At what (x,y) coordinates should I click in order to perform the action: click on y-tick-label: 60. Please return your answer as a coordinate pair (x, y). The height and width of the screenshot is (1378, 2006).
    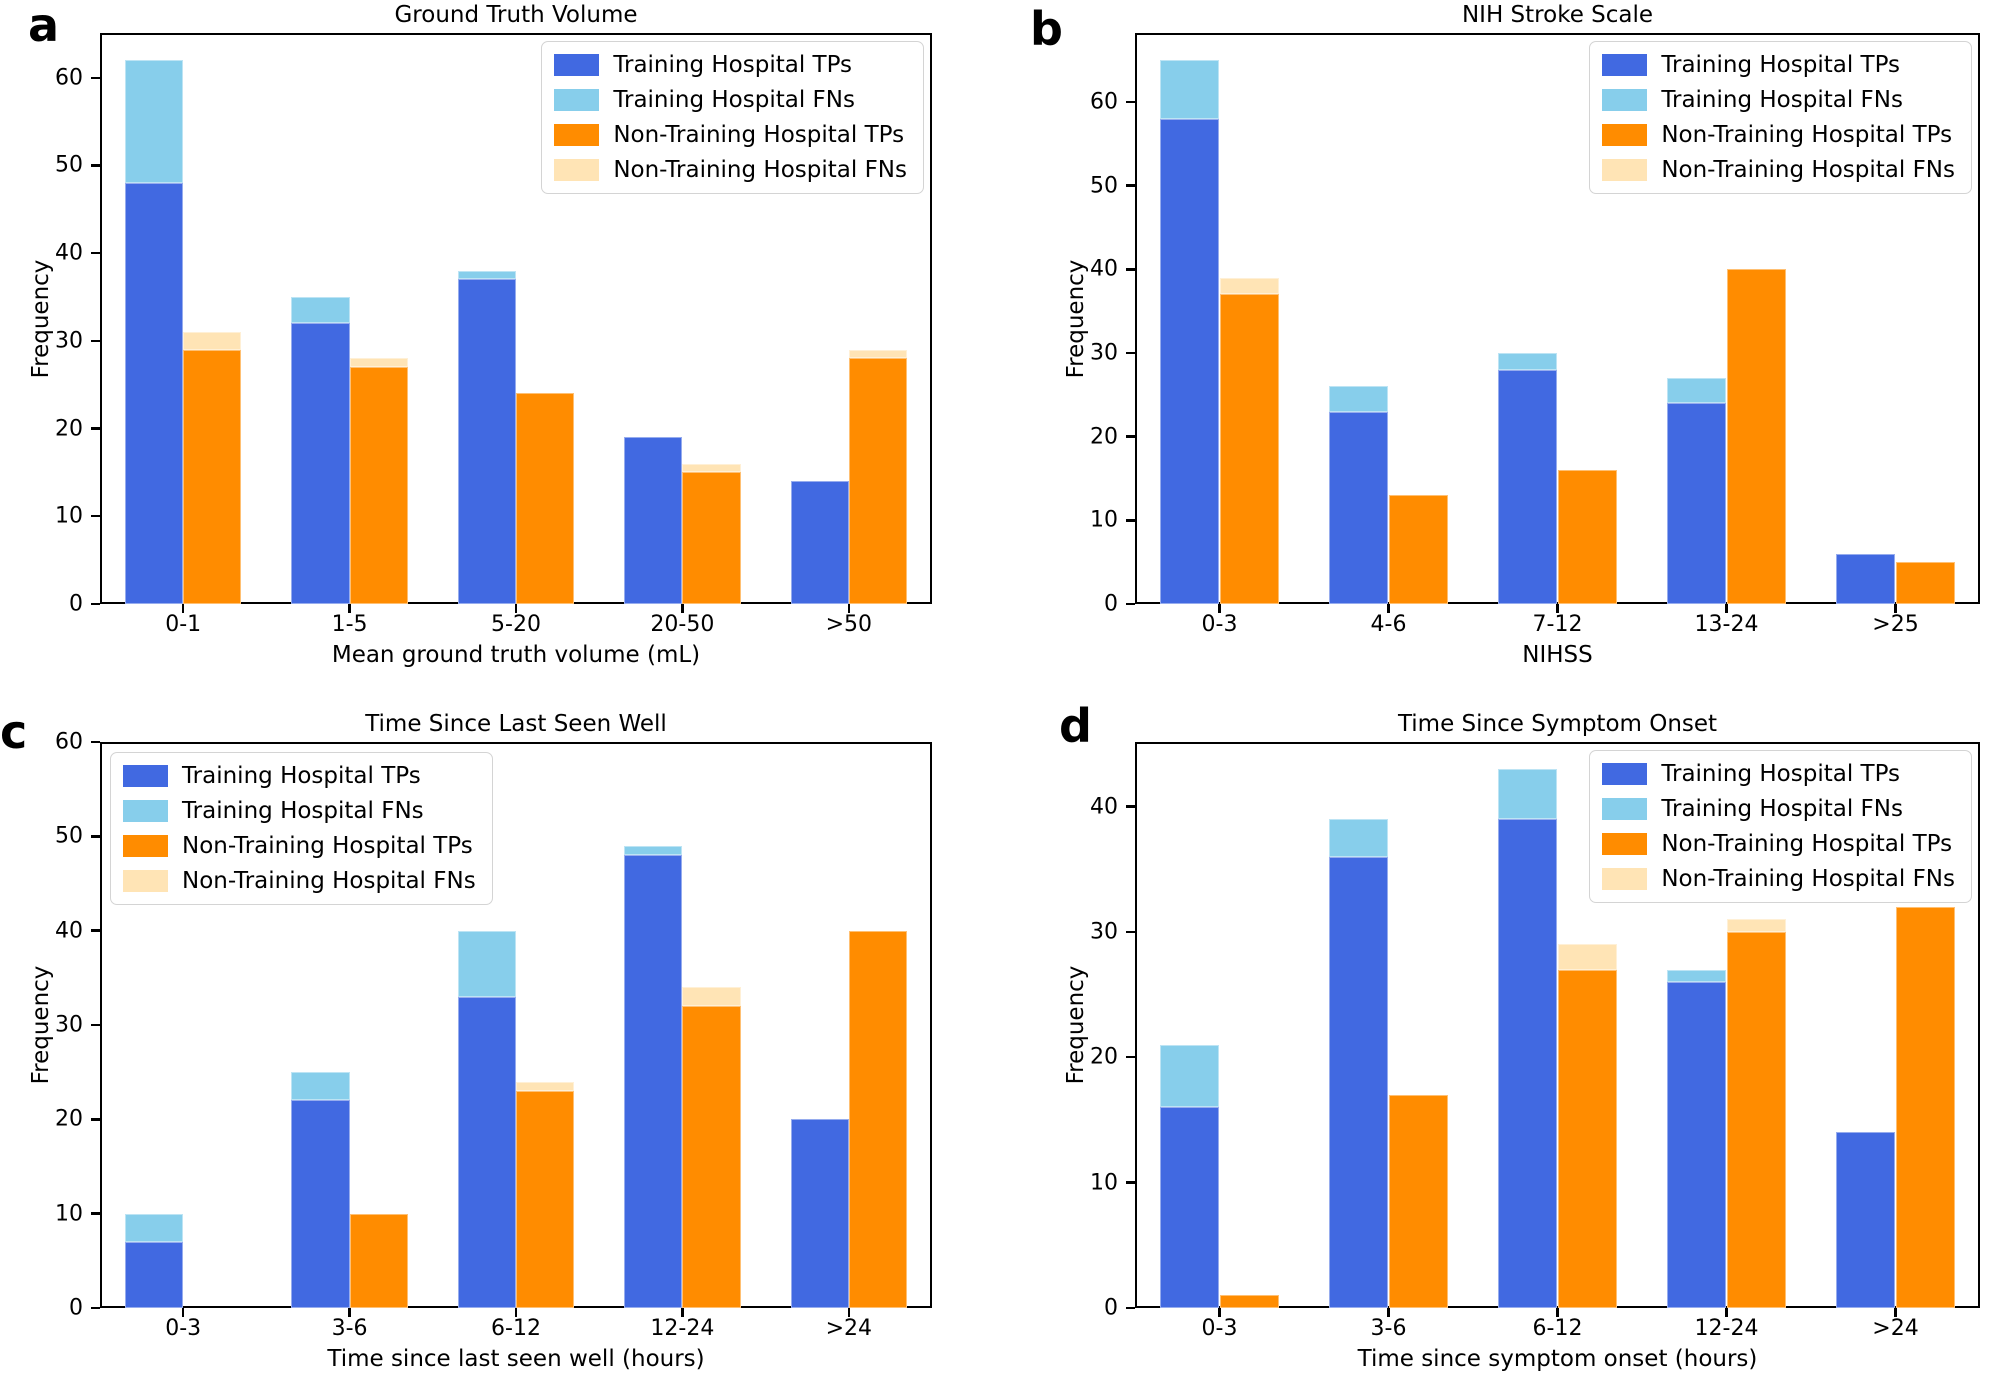
    Looking at the image, I should click on (69, 78).